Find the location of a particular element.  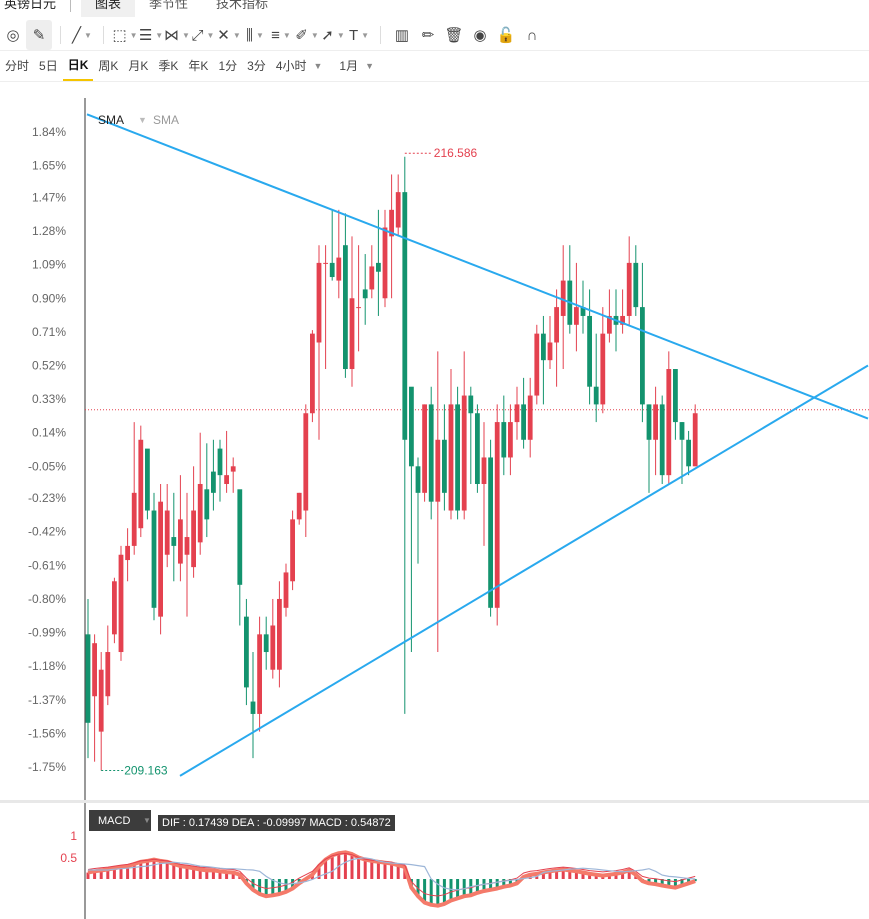

rect-icon: ⬚ ▼ is located at coordinates (125, 35).